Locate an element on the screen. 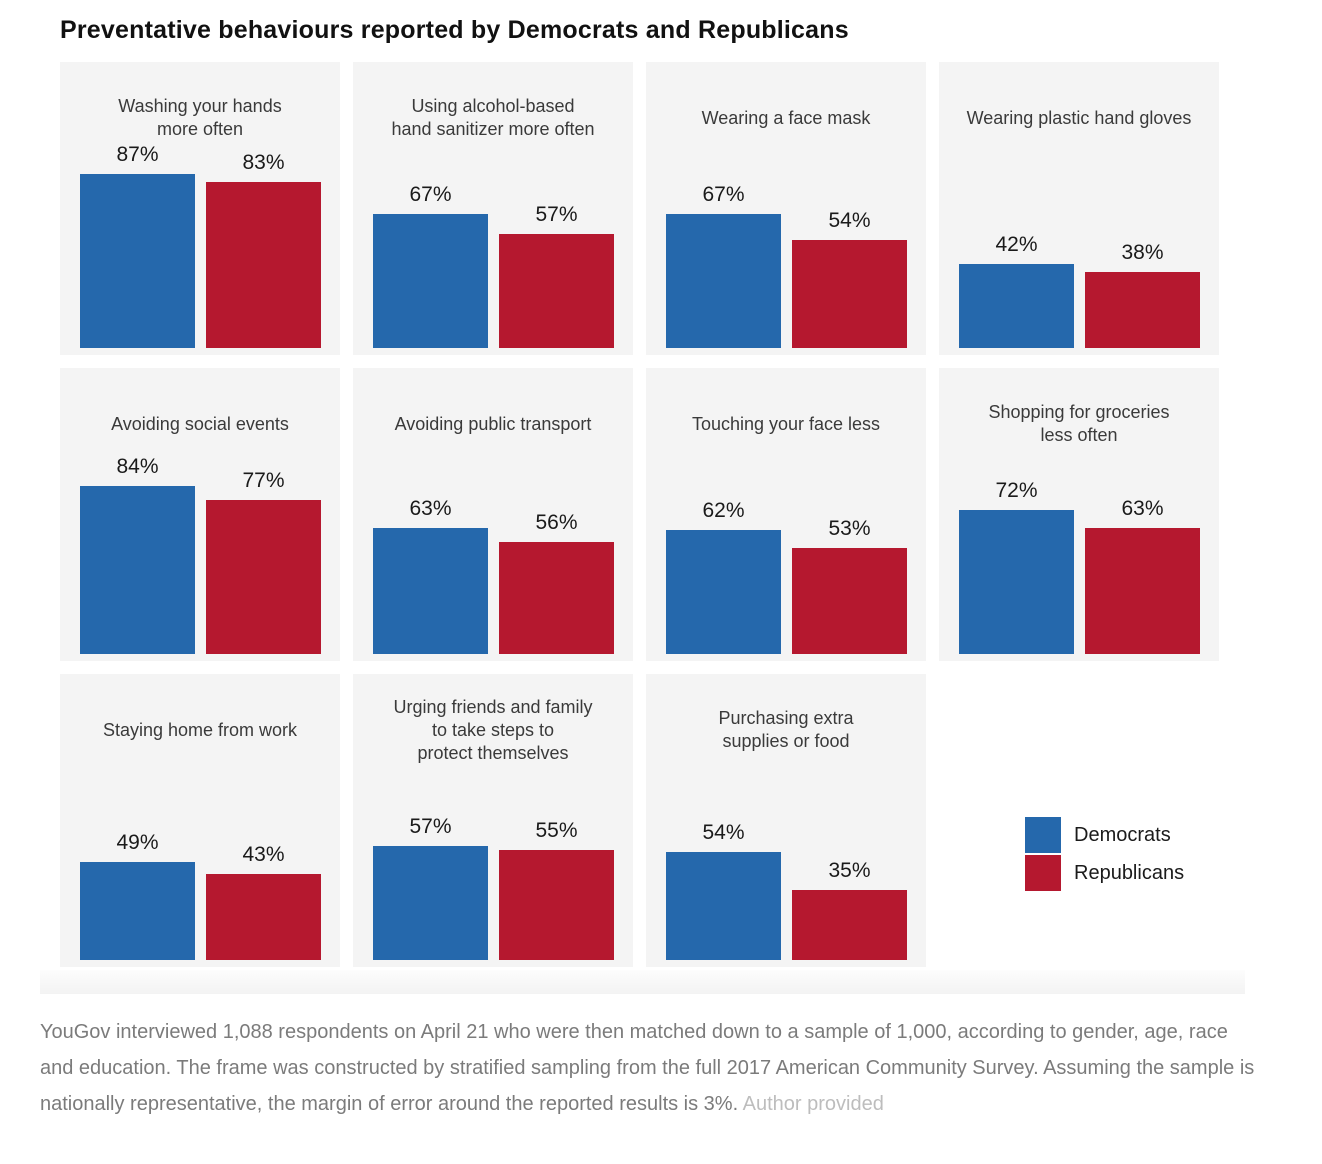  democrats-bar-column: 72% is located at coordinates (1016, 566).